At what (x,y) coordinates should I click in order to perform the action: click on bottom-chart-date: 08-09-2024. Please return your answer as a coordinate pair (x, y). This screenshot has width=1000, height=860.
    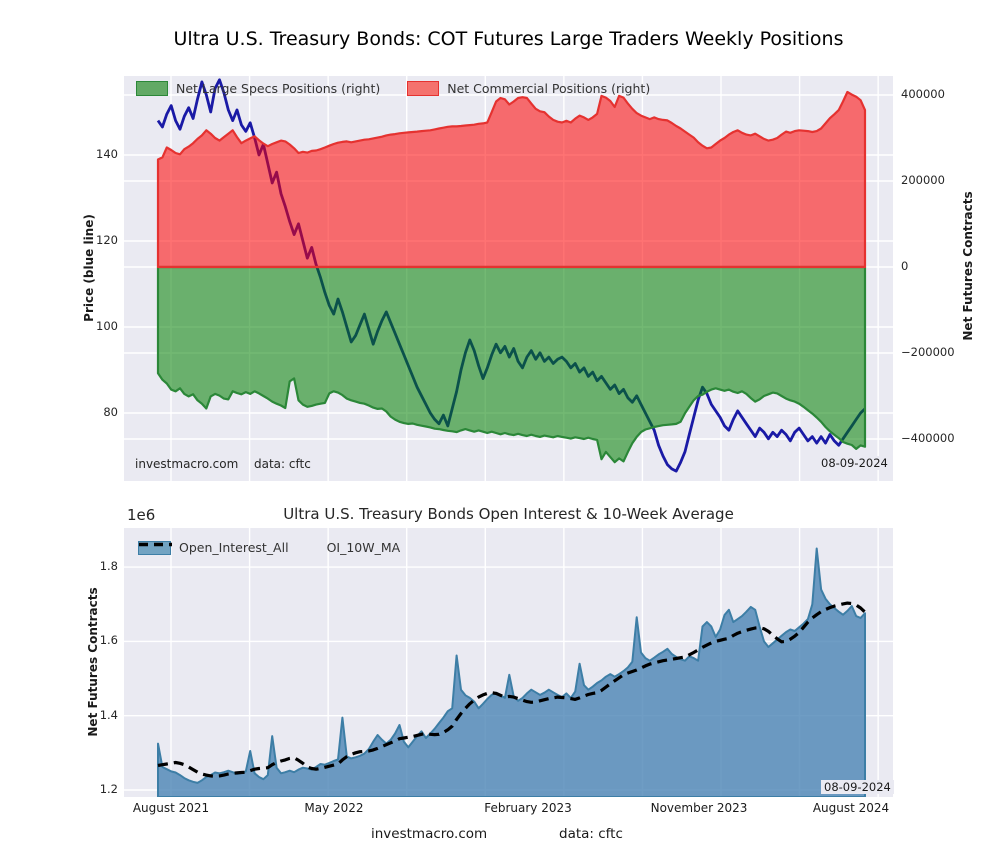
    Looking at the image, I should click on (857, 787).